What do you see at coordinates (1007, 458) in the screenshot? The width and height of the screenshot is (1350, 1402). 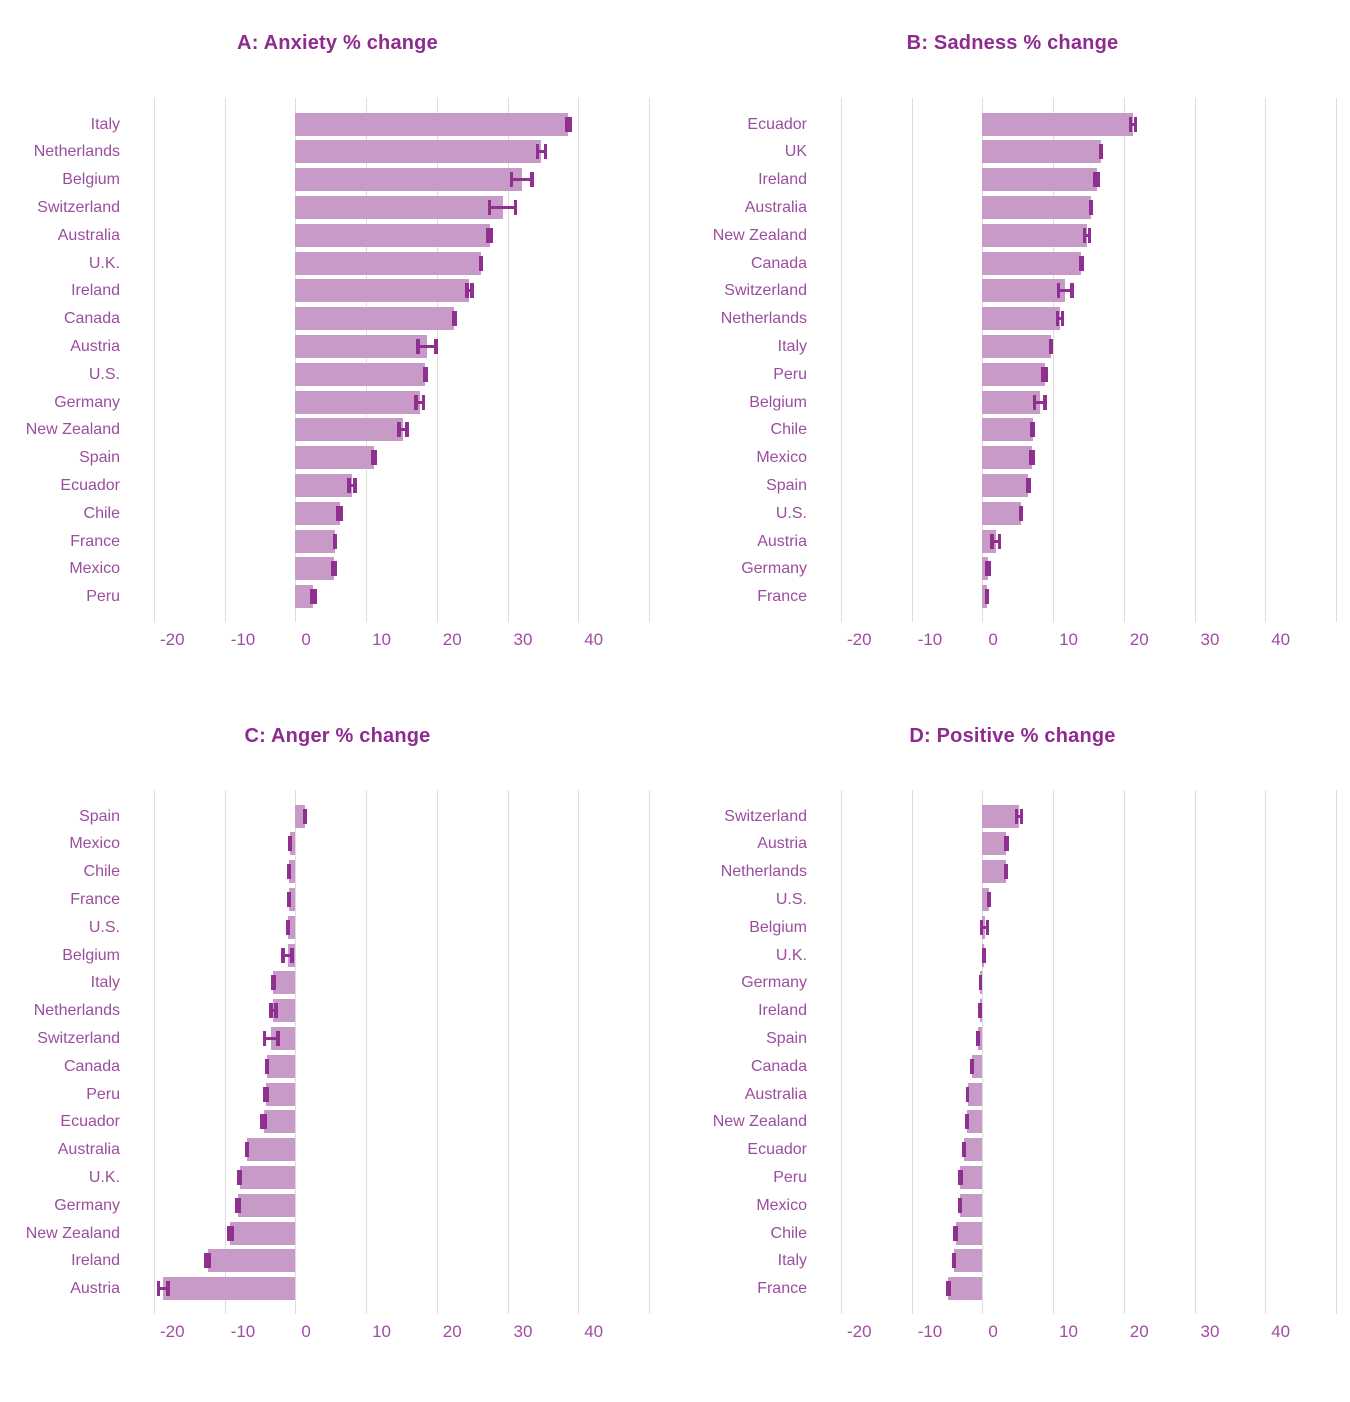 I see `bar-mexico` at bounding box center [1007, 458].